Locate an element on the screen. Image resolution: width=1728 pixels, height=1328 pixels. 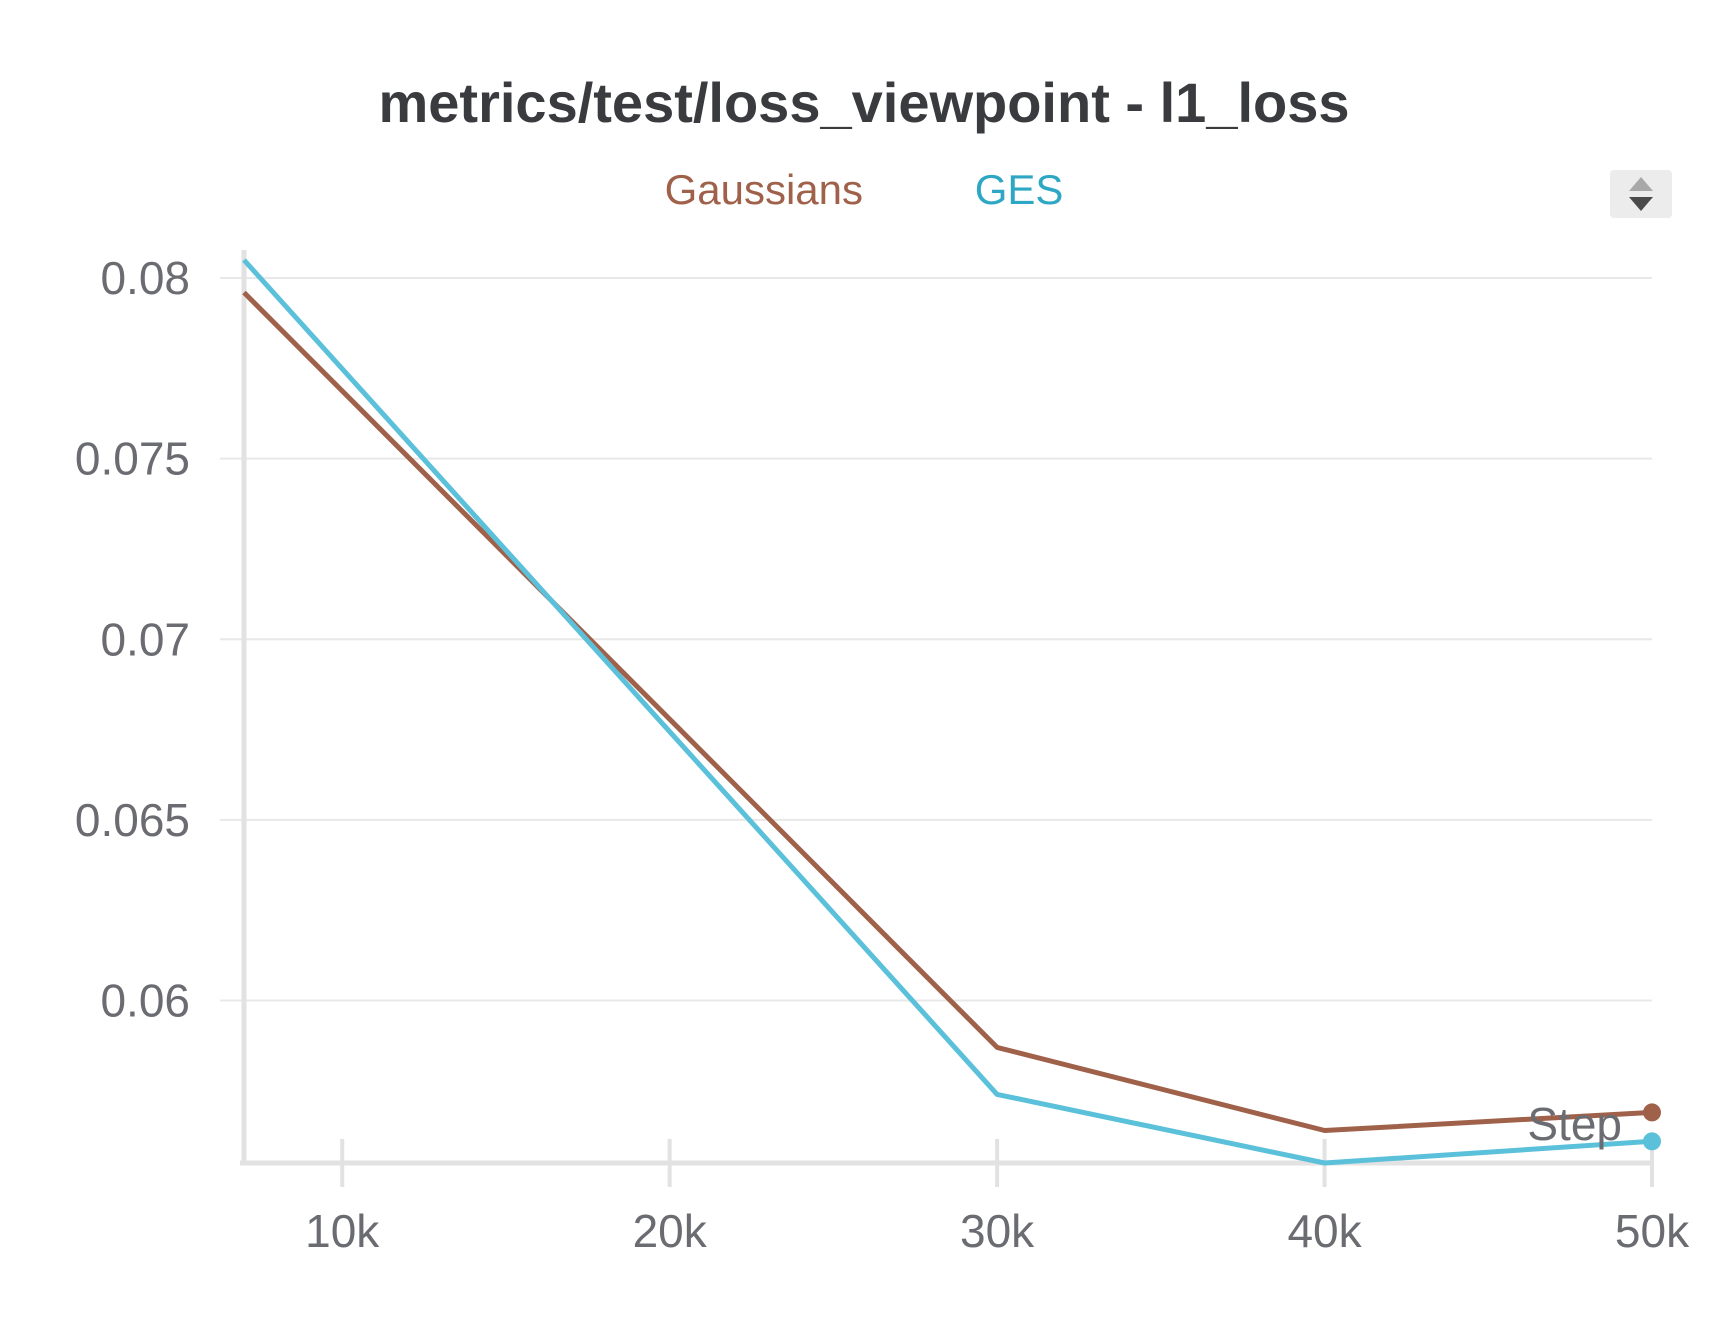
x-tick-label: 40k is located at coordinates (1324, 1231).